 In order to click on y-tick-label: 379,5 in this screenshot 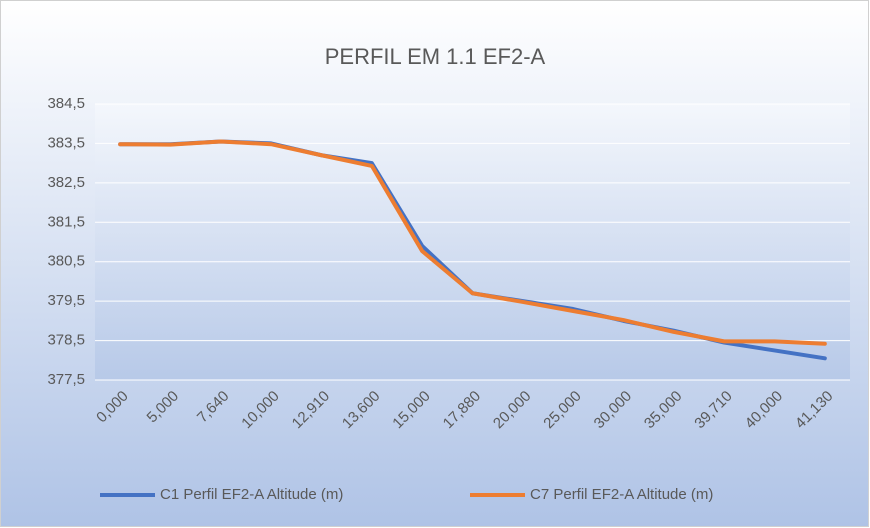, I will do `click(66, 300)`.